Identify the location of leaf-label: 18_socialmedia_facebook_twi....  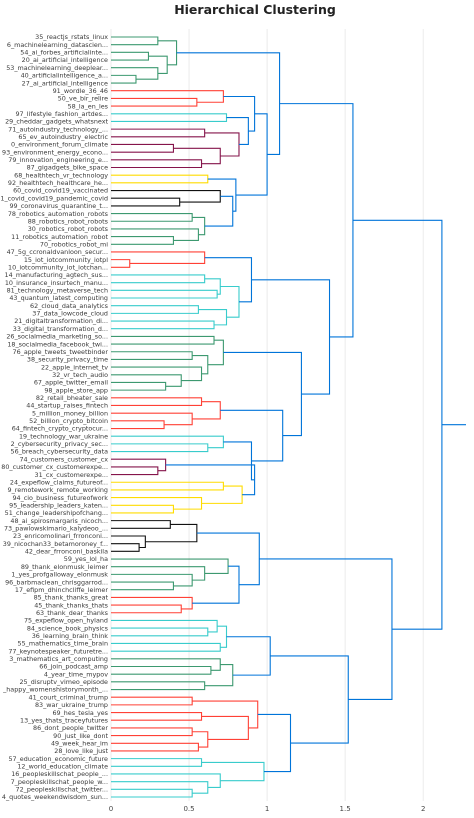
(57, 344).